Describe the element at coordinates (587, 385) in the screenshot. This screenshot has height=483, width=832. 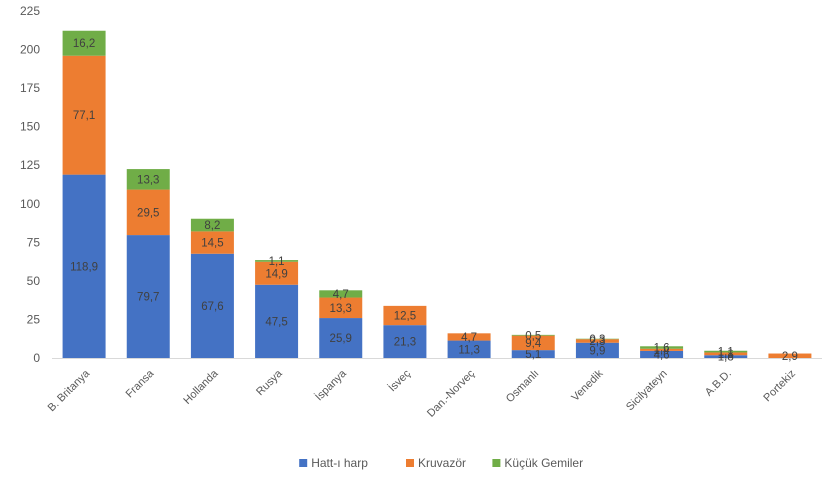
I see `x-category-label: Venedik` at that location.